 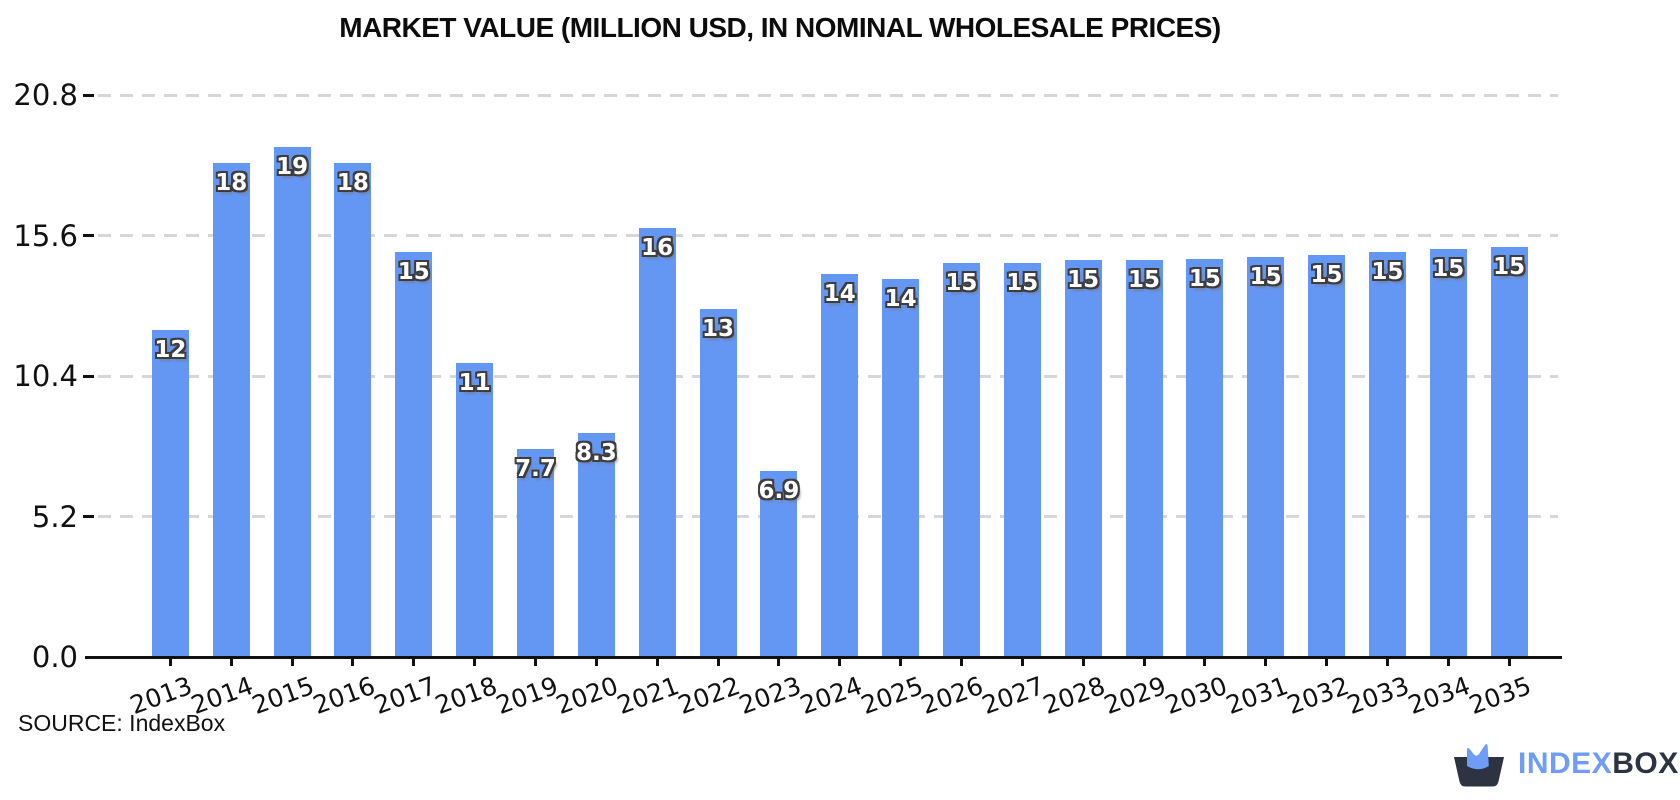 What do you see at coordinates (413, 272) in the screenshot?
I see `bar-value-label-2017: 15` at bounding box center [413, 272].